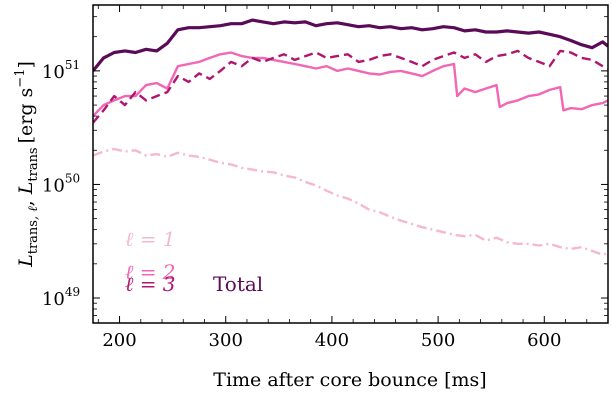  What do you see at coordinates (119, 340) in the screenshot?
I see `x-tick-label: 200` at bounding box center [119, 340].